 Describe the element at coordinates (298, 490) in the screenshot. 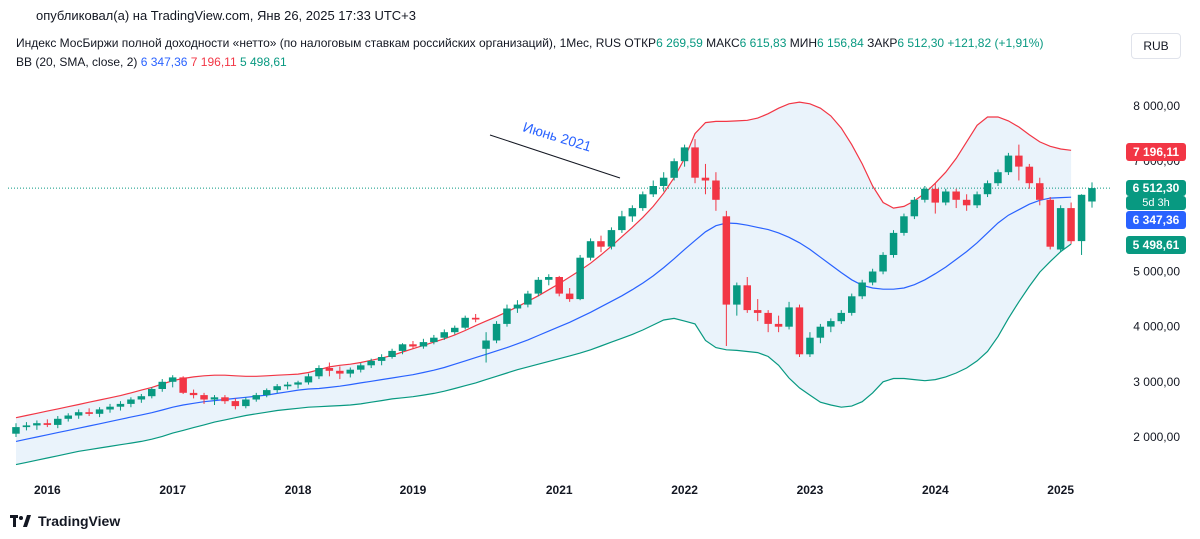

I see `x-tick-label: 2018` at that location.